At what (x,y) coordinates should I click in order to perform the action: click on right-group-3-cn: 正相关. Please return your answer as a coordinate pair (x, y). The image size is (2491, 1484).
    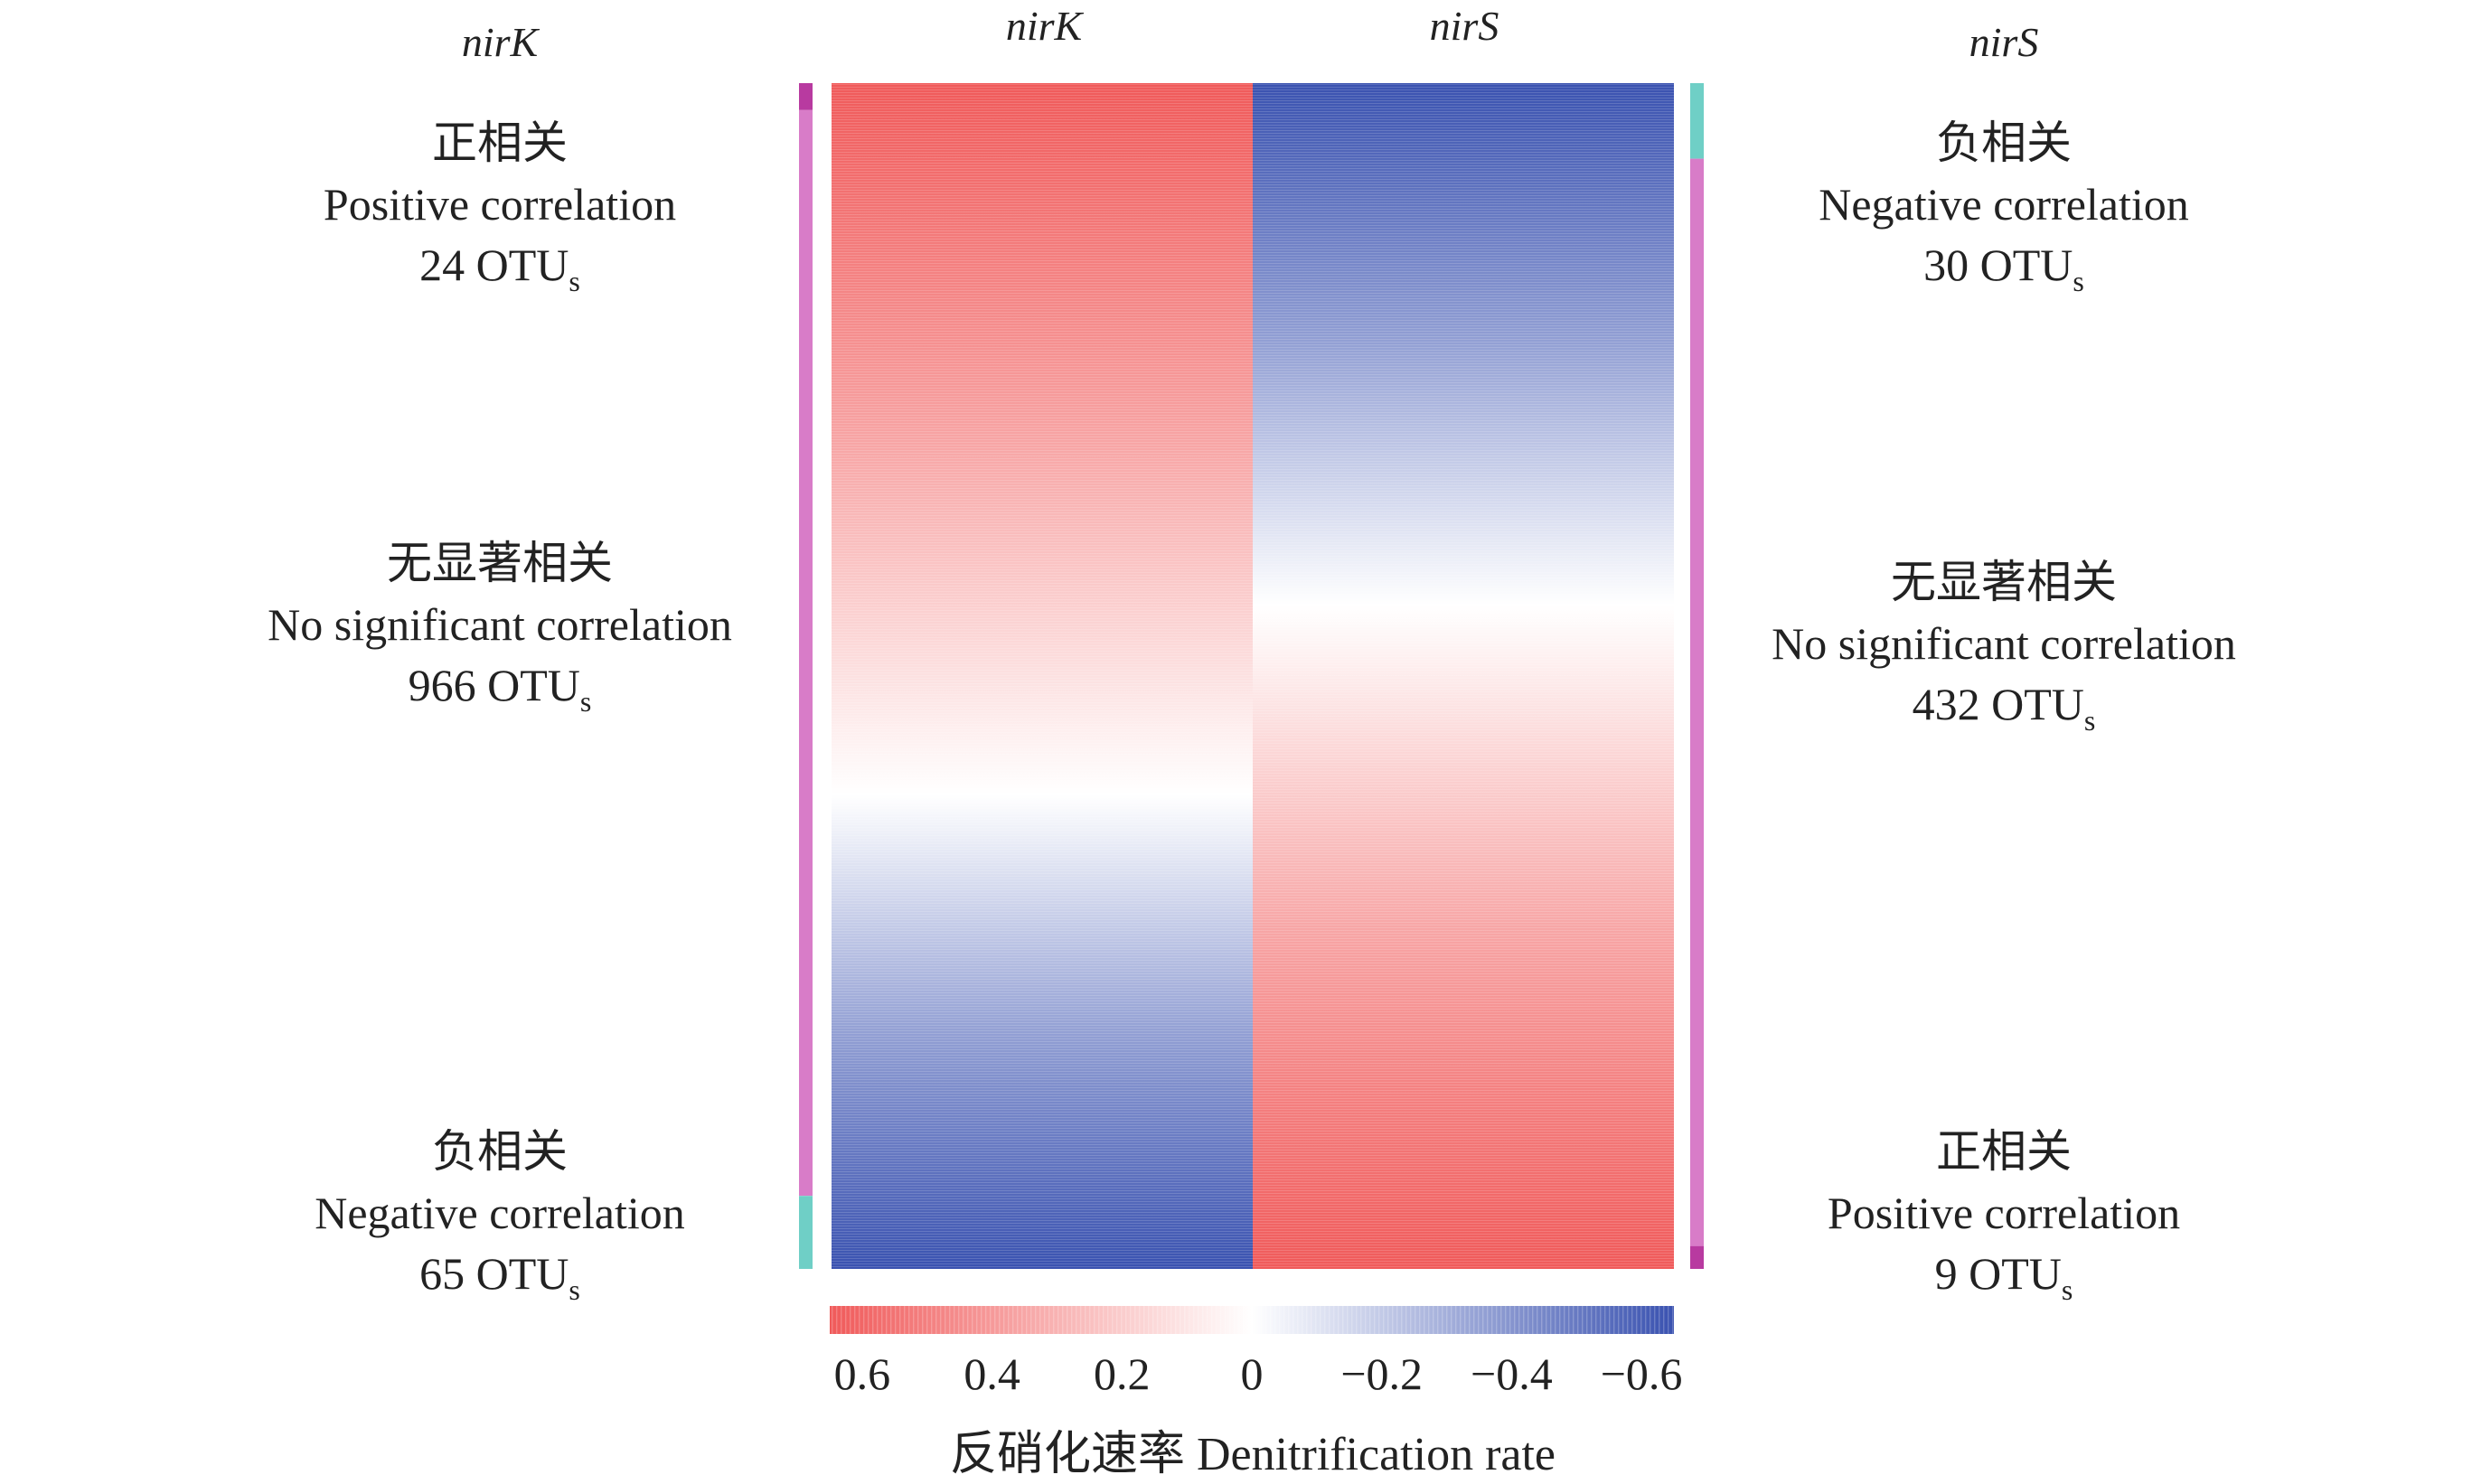
    Looking at the image, I should click on (2004, 1151).